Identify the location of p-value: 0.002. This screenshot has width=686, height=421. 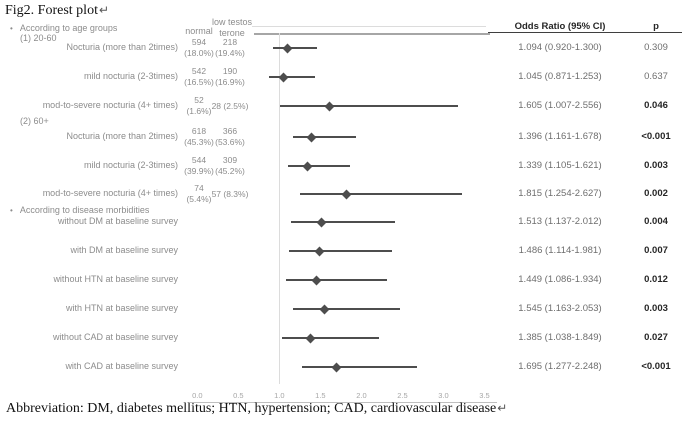
(656, 193).